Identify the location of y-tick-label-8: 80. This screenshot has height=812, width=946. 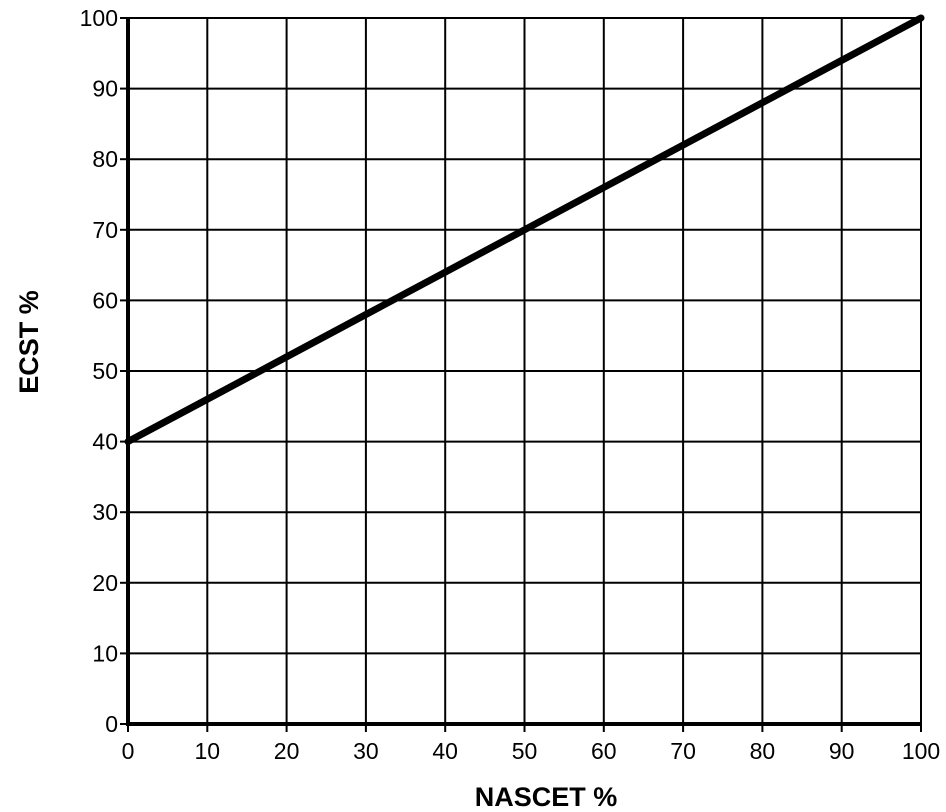
(105, 159).